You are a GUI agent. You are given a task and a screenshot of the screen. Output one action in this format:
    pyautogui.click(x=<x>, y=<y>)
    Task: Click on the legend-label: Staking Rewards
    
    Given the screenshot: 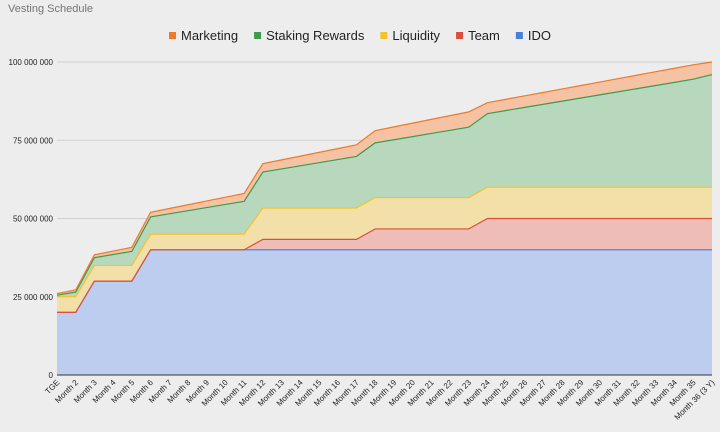 What is the action you would take?
    pyautogui.click(x=315, y=35)
    